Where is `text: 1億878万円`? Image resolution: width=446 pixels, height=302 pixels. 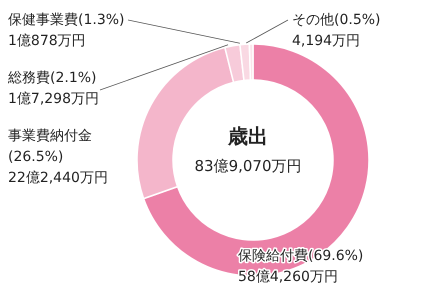 text: 1億878万円 is located at coordinates (47, 41).